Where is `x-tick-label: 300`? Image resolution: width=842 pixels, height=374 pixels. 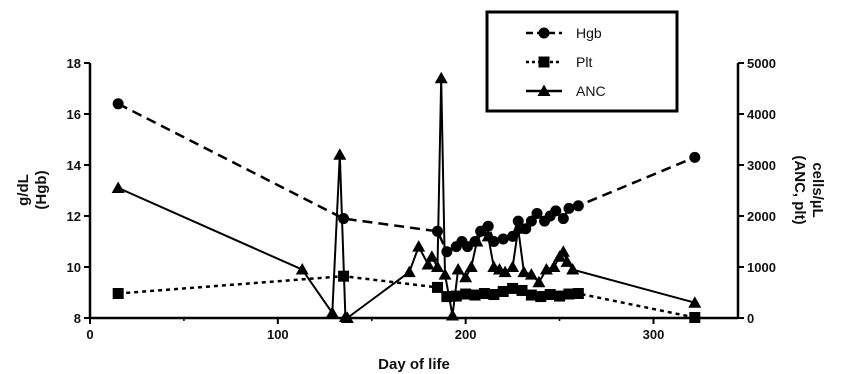
x-tick-label: 300 is located at coordinates (654, 334).